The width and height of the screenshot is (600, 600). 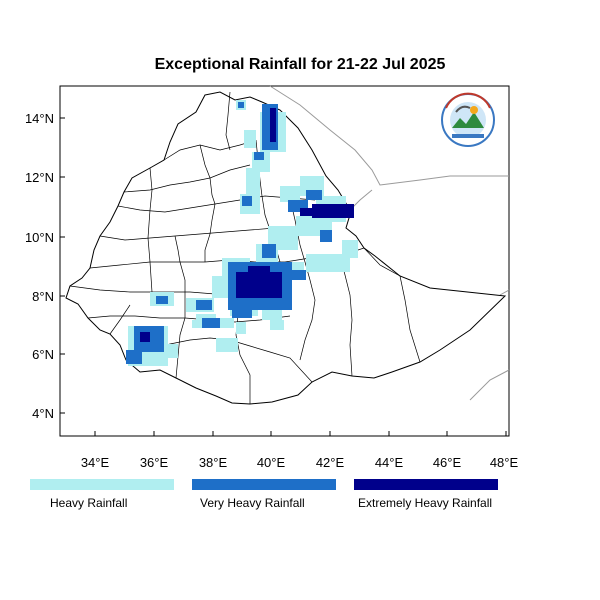 I want to click on y-tick-label: 10°N, so click(x=39, y=237).